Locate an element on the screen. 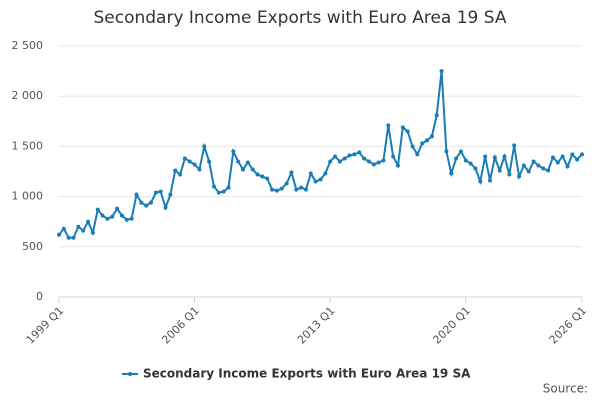  y-tick-label: 2 000 is located at coordinates (28, 95).